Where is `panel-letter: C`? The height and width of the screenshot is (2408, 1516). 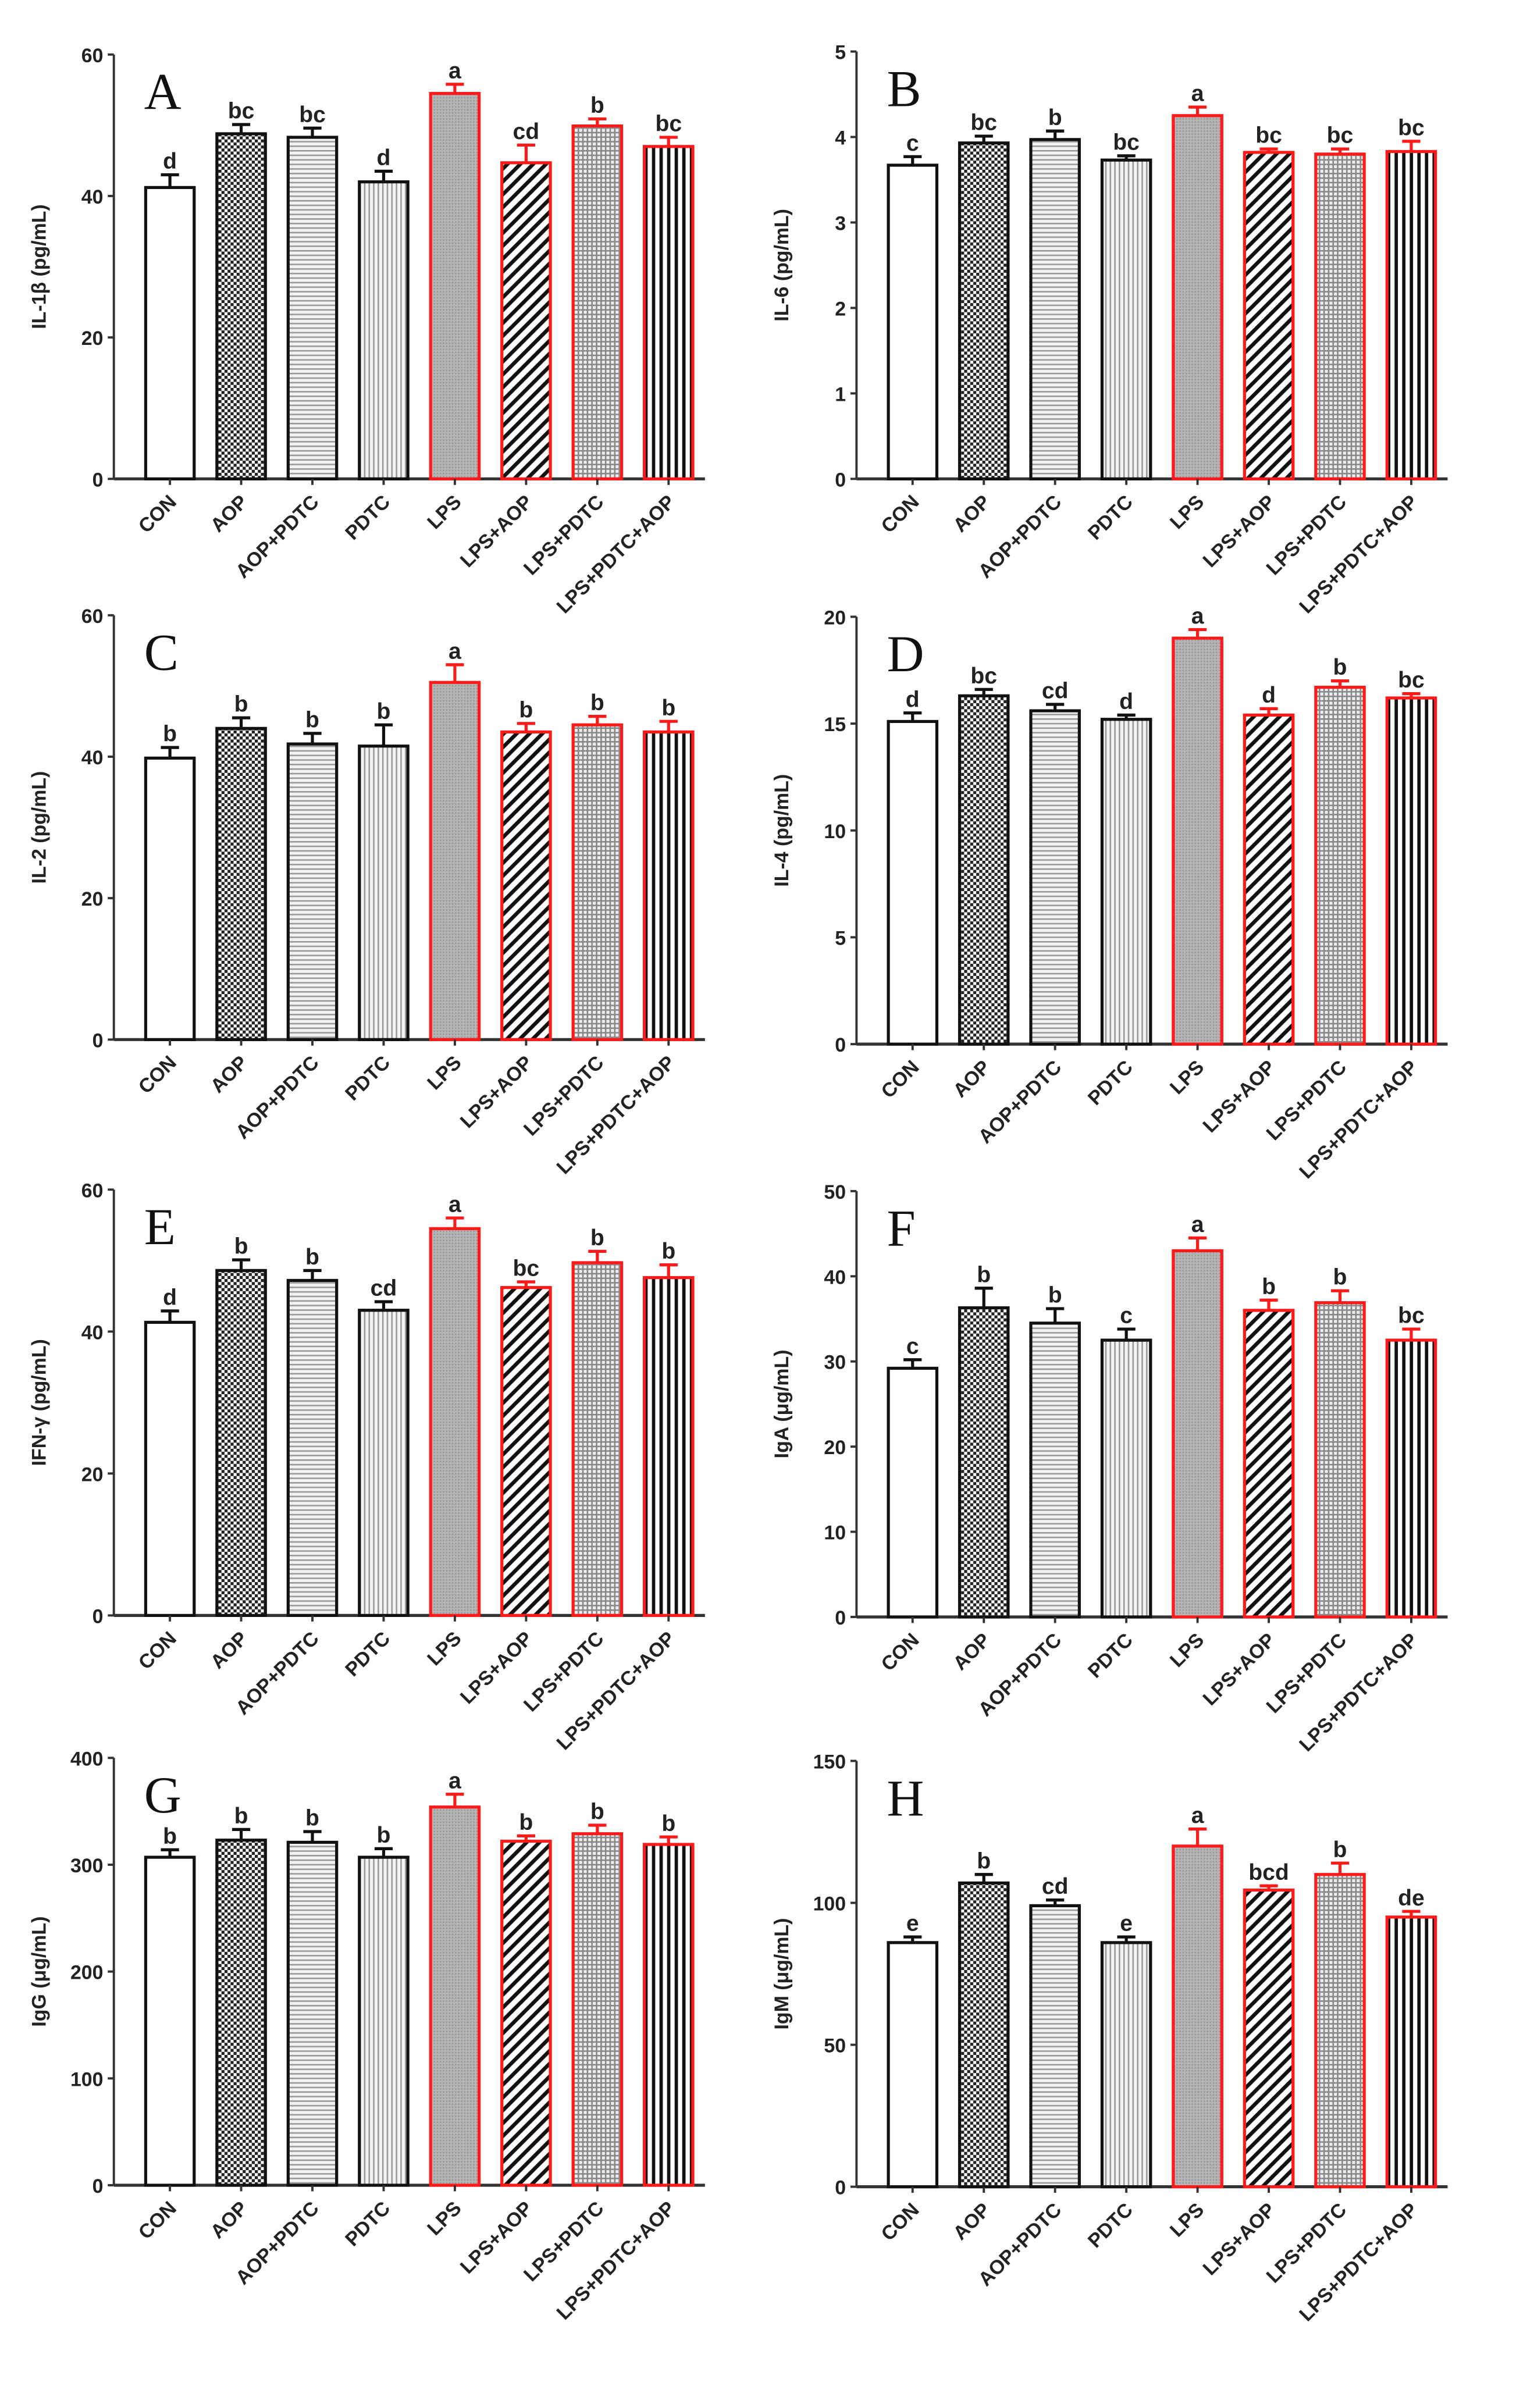
panel-letter: C is located at coordinates (161, 654).